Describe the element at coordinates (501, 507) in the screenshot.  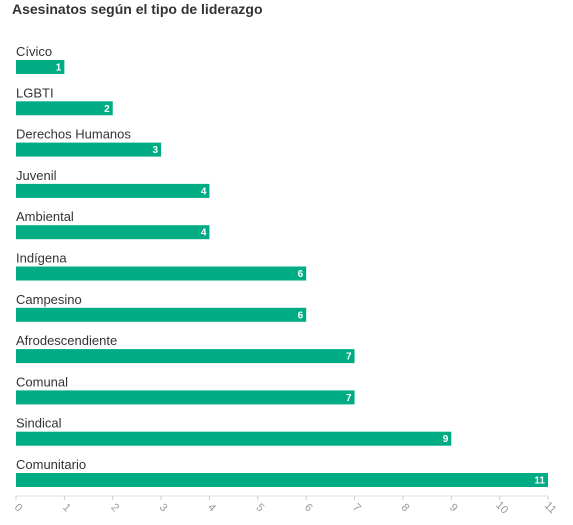
I see `x-tick-label: 10` at that location.